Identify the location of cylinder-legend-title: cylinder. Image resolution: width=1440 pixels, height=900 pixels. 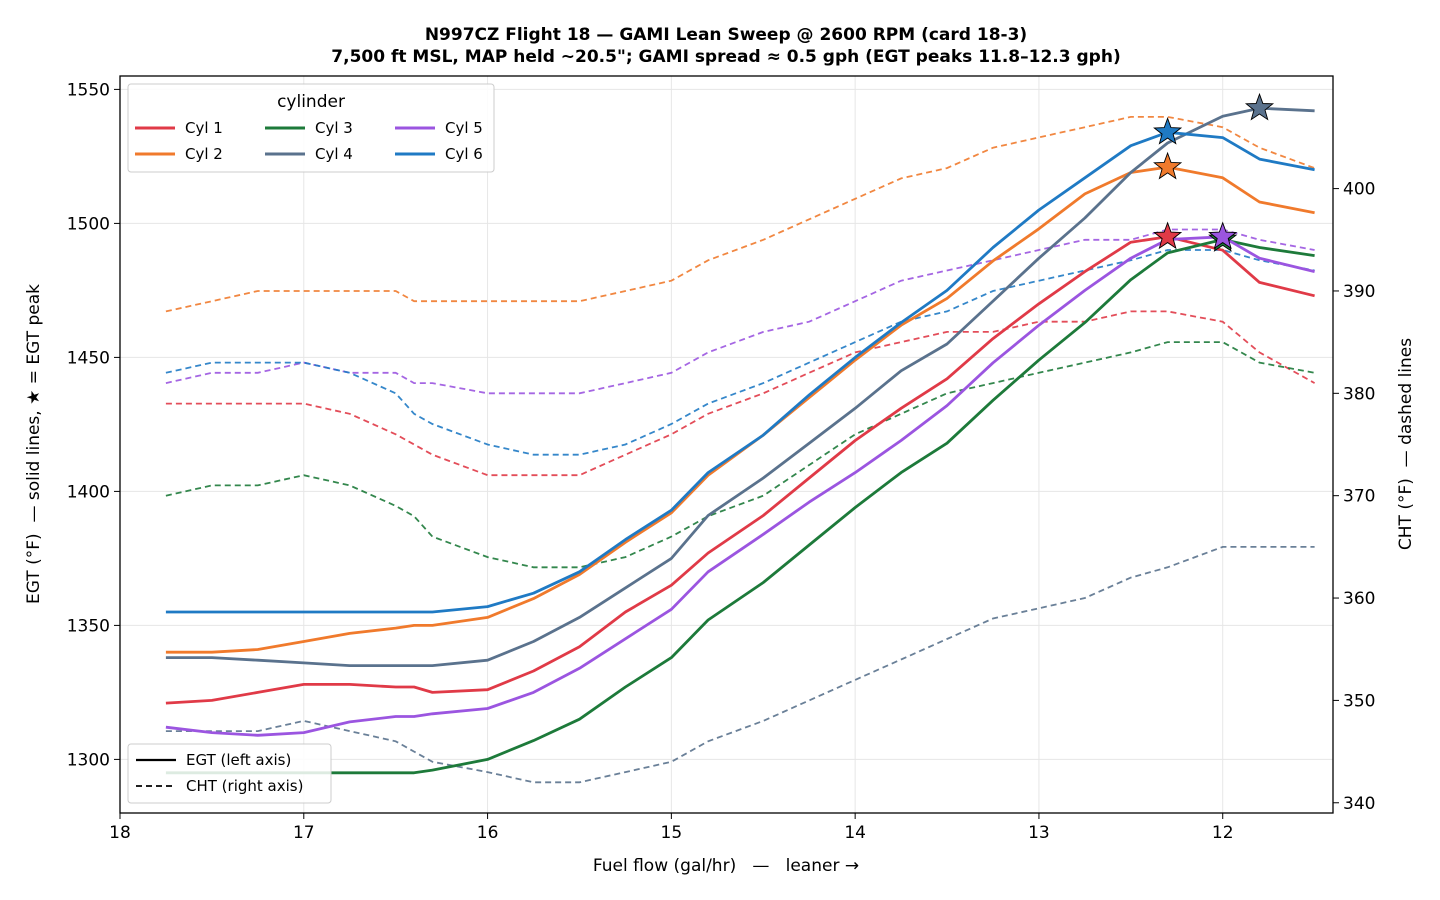
(311, 102).